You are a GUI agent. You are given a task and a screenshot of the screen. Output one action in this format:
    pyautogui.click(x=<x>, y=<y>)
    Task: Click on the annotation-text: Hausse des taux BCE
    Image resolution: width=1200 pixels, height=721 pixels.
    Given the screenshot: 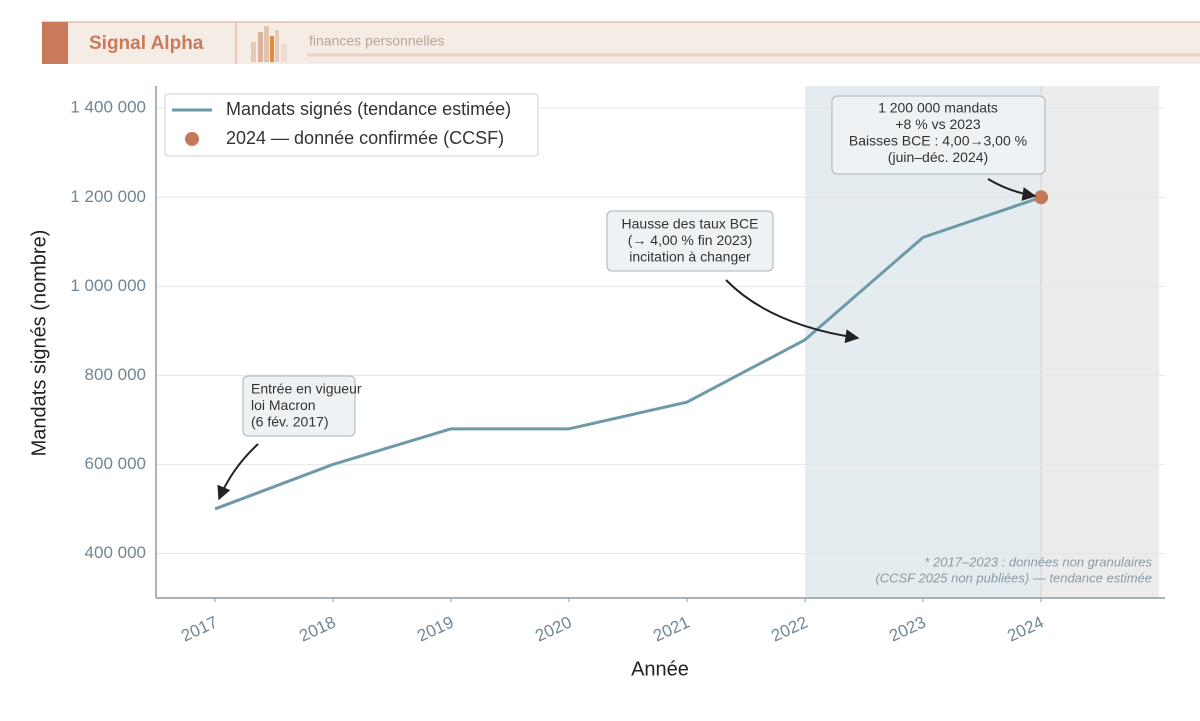 What is the action you would take?
    pyautogui.click(x=690, y=224)
    